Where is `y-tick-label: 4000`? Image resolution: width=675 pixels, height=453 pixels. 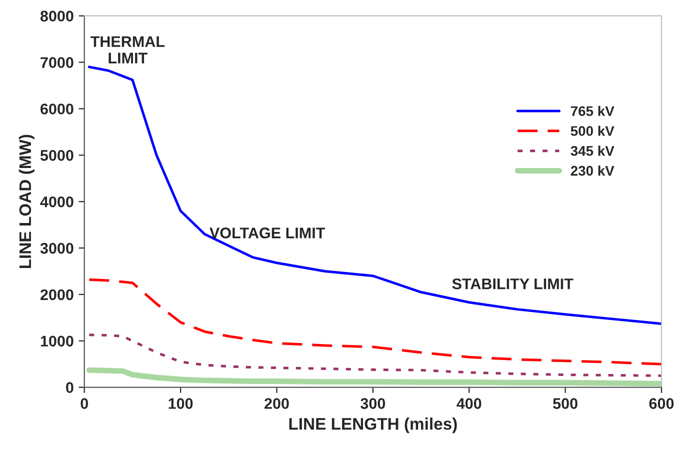
y-tick-label: 4000 is located at coordinates (57, 202).